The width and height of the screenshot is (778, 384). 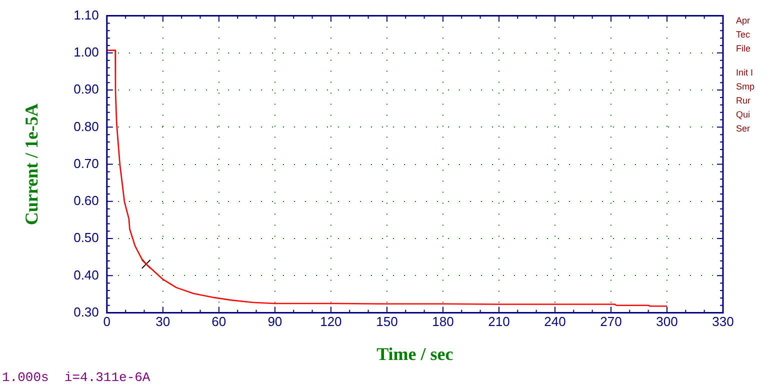 I want to click on x-tick-label: 210, so click(x=499, y=322).